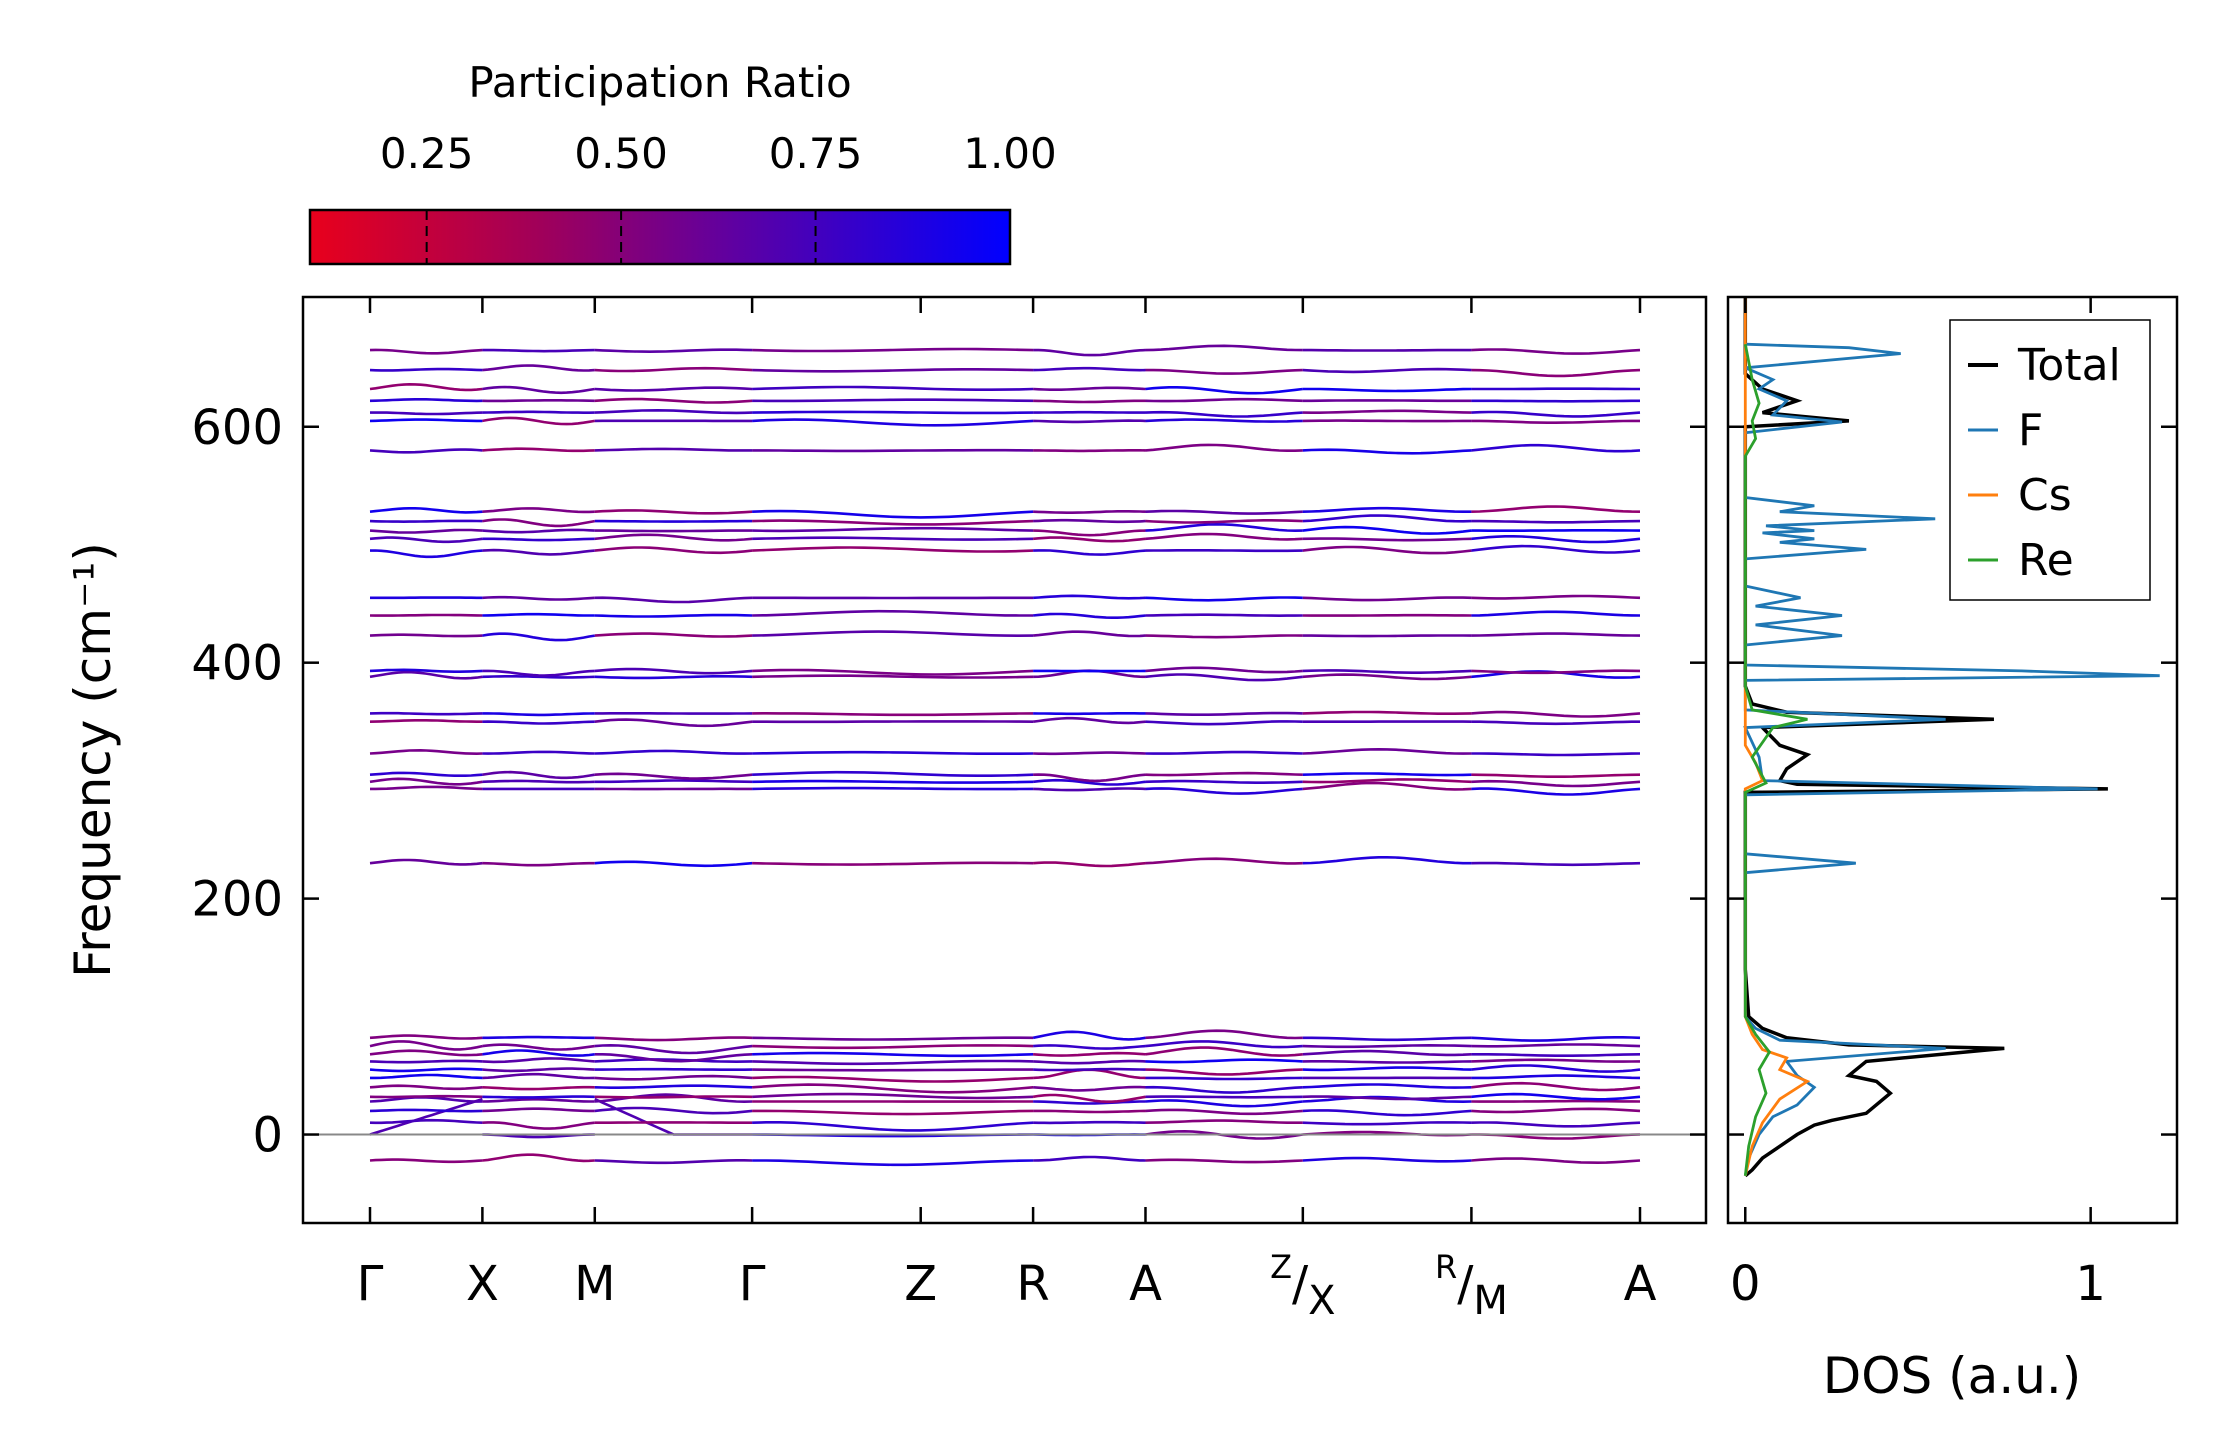 This screenshot has height=1455, width=2222. What do you see at coordinates (2090, 1284) in the screenshot?
I see `dos-x-tick-label: 1` at bounding box center [2090, 1284].